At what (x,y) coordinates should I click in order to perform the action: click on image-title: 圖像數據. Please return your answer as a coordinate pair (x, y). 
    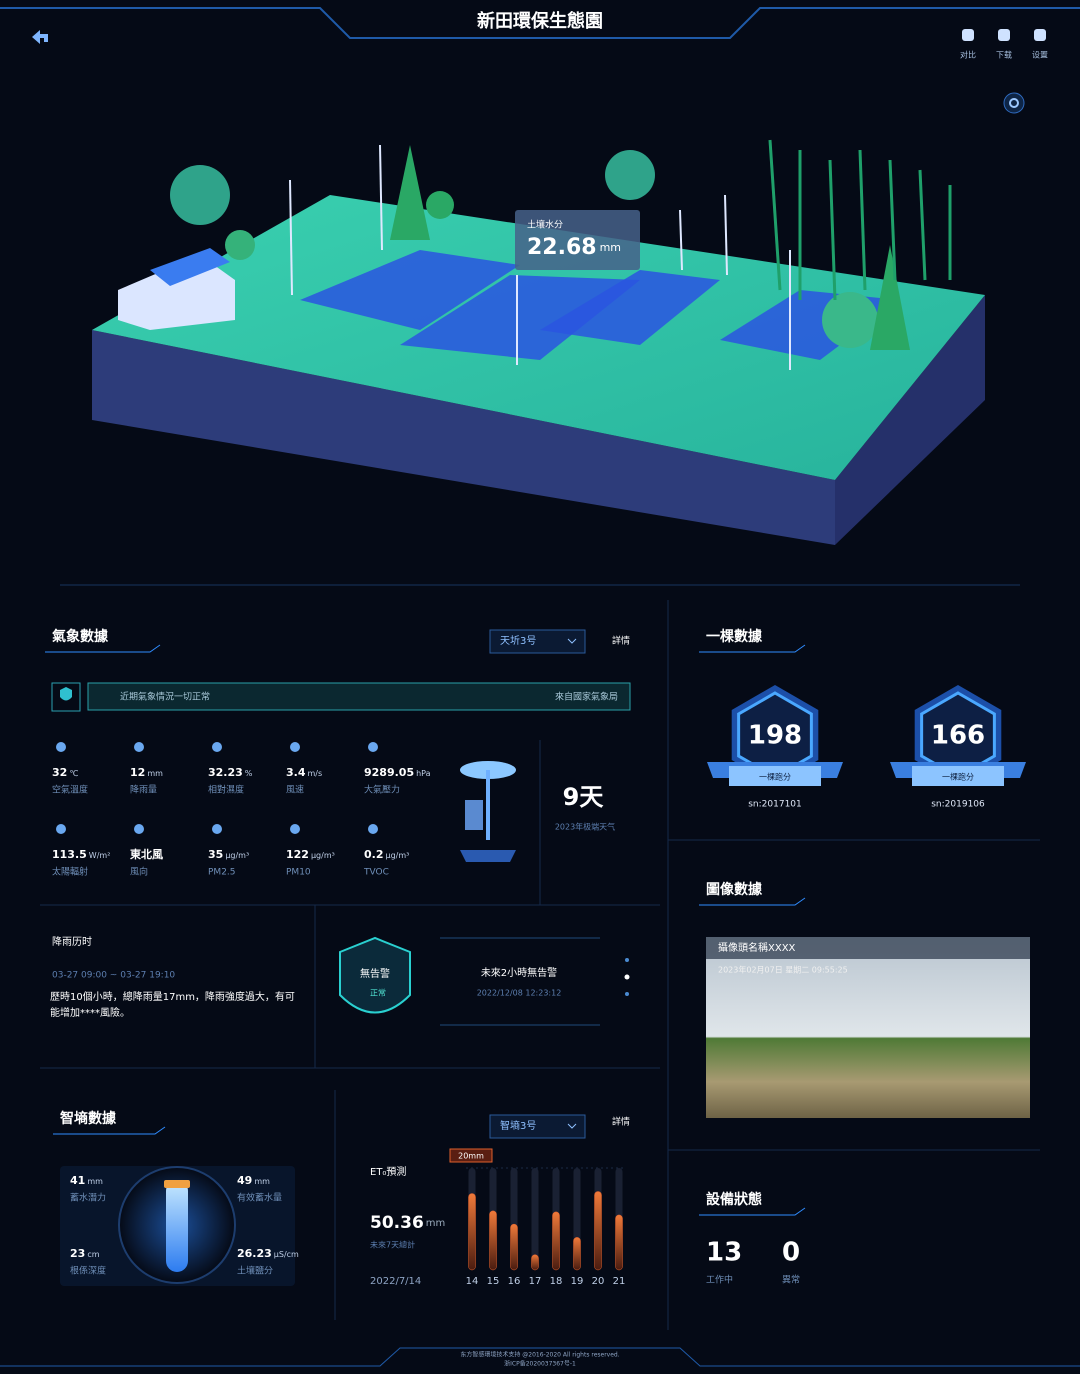
    Looking at the image, I should click on (734, 889).